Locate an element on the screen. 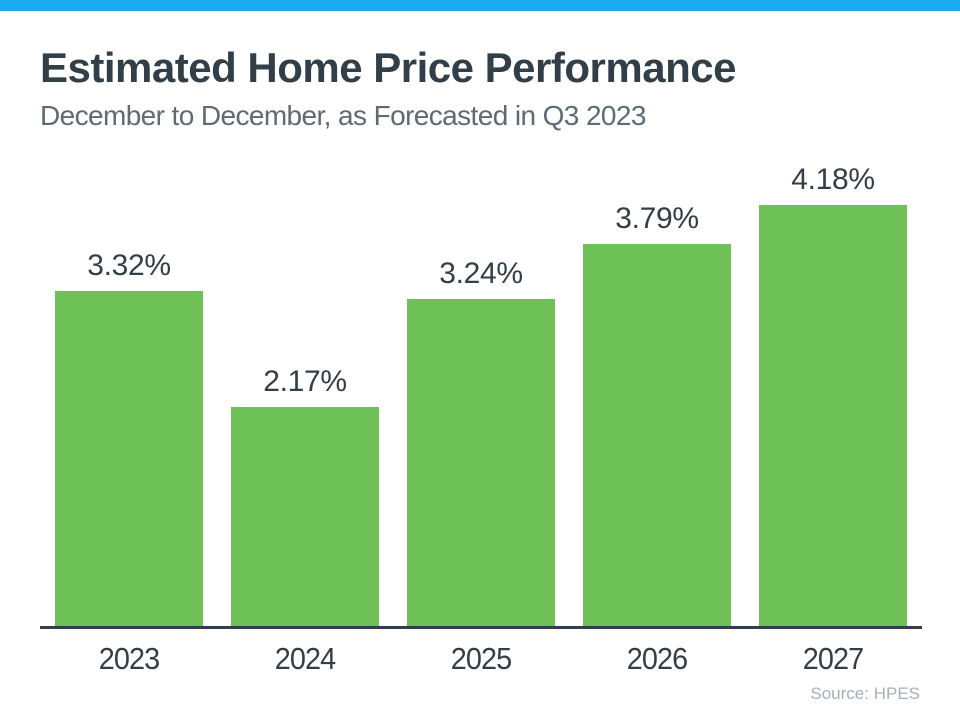  bar-value-label-2024: 2.17% is located at coordinates (305, 381).